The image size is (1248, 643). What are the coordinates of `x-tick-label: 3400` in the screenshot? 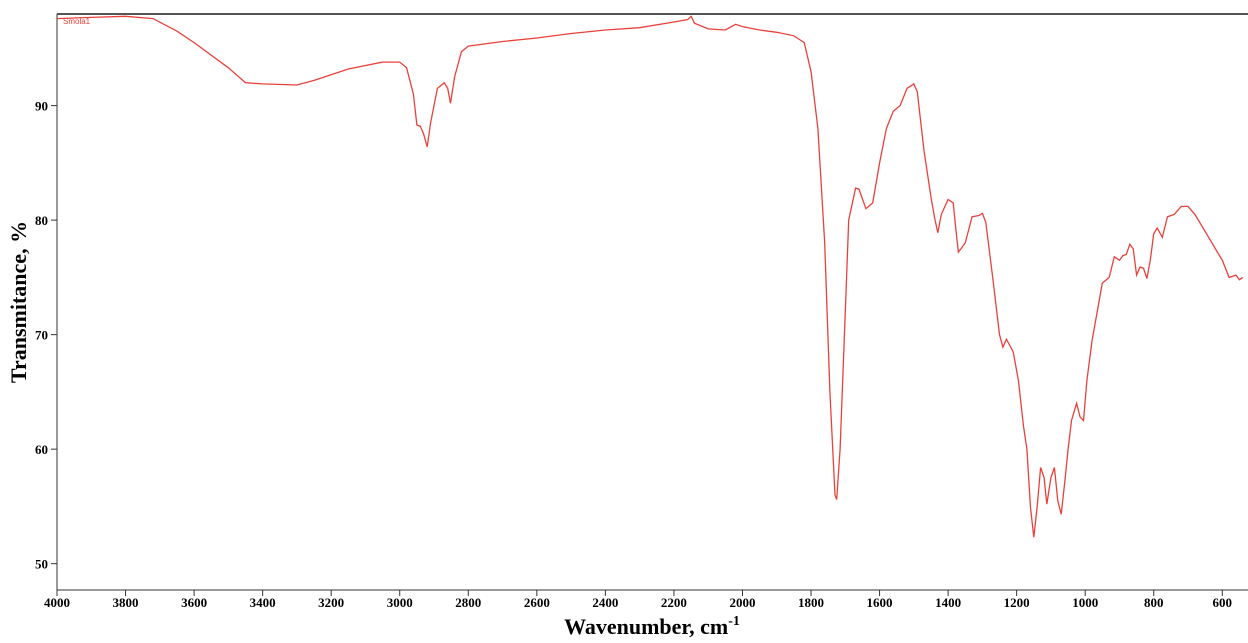 It's located at (263, 602).